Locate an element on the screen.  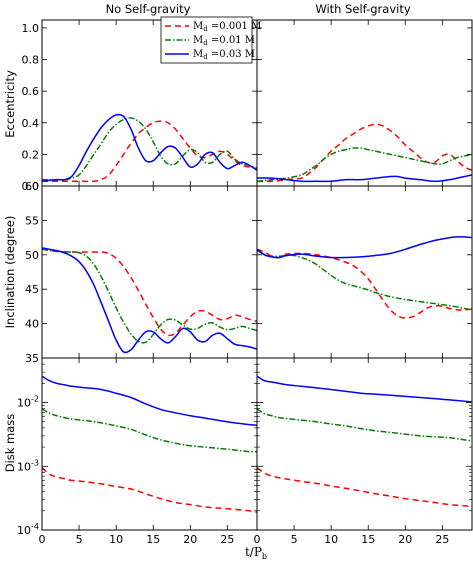
legend-entry-0: Md =0.001 M is located at coordinates (213, 27).